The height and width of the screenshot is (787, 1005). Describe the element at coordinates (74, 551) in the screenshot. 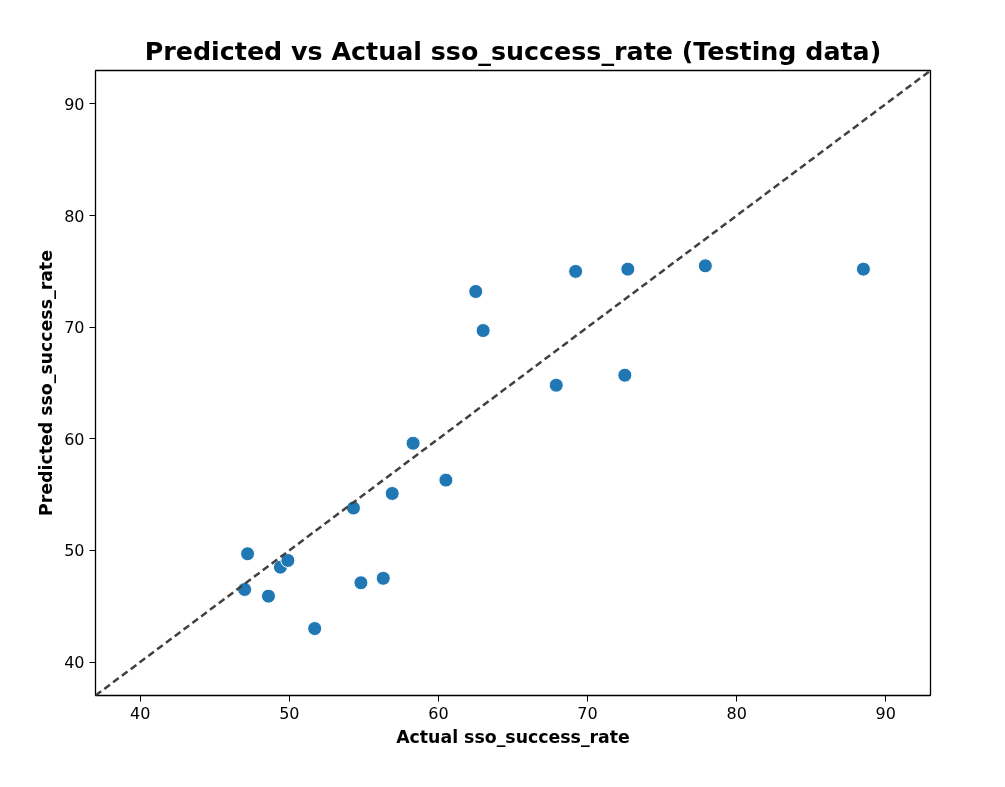

I see `y-tick-label: 50` at that location.